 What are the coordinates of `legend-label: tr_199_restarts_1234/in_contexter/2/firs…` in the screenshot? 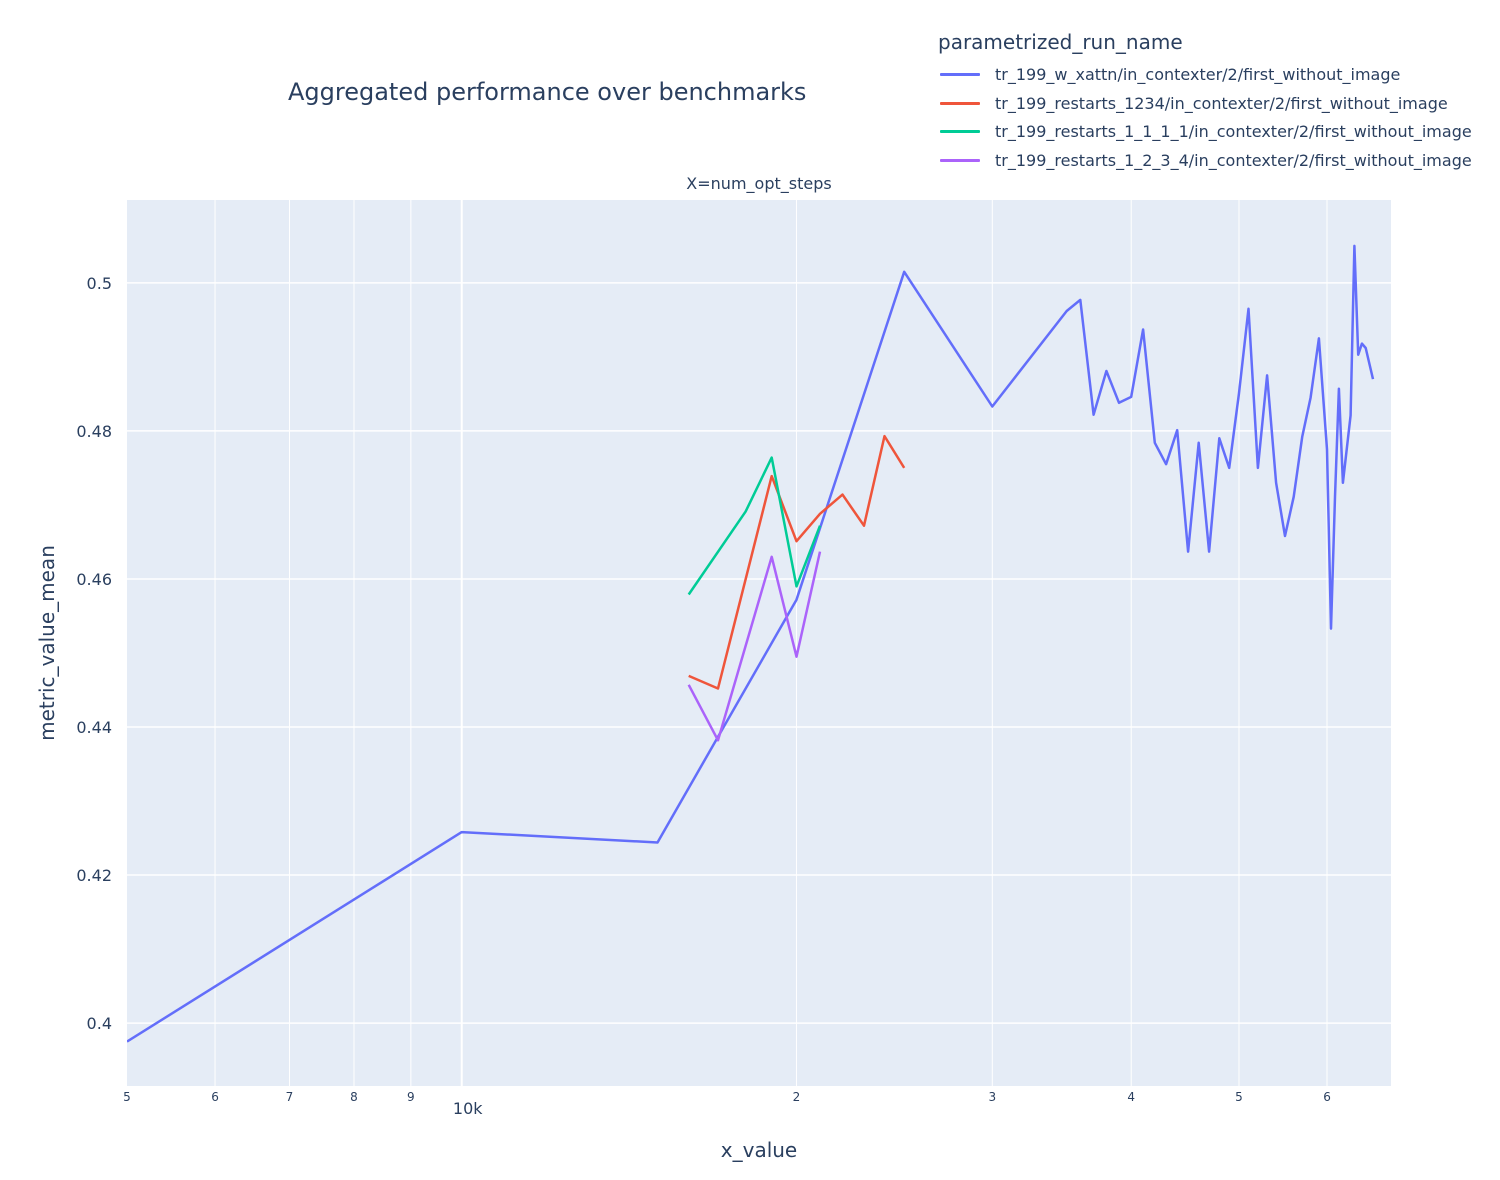 It's located at (1221, 103).